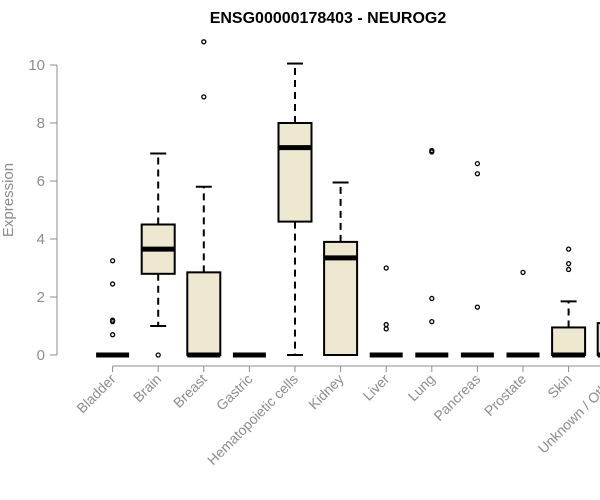 The image size is (600, 500). Describe the element at coordinates (190, 391) in the screenshot. I see `x-tick-label-breast: Breast` at that location.